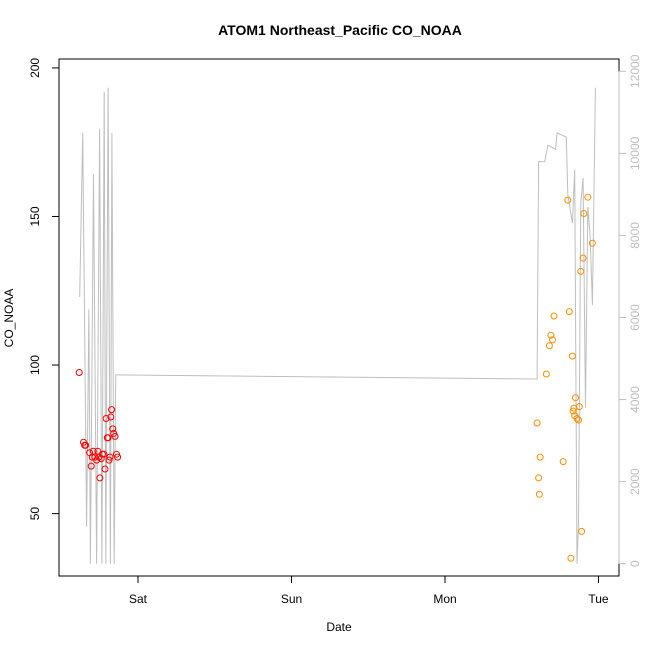  What do you see at coordinates (598, 599) in the screenshot?
I see `x-tick-label: Tue` at bounding box center [598, 599].